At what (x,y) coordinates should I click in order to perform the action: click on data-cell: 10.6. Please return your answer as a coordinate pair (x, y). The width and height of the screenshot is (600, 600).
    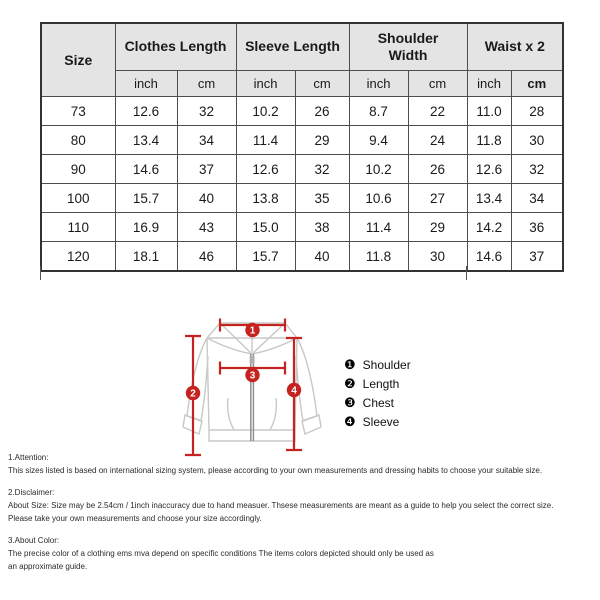
    Looking at the image, I should click on (378, 198).